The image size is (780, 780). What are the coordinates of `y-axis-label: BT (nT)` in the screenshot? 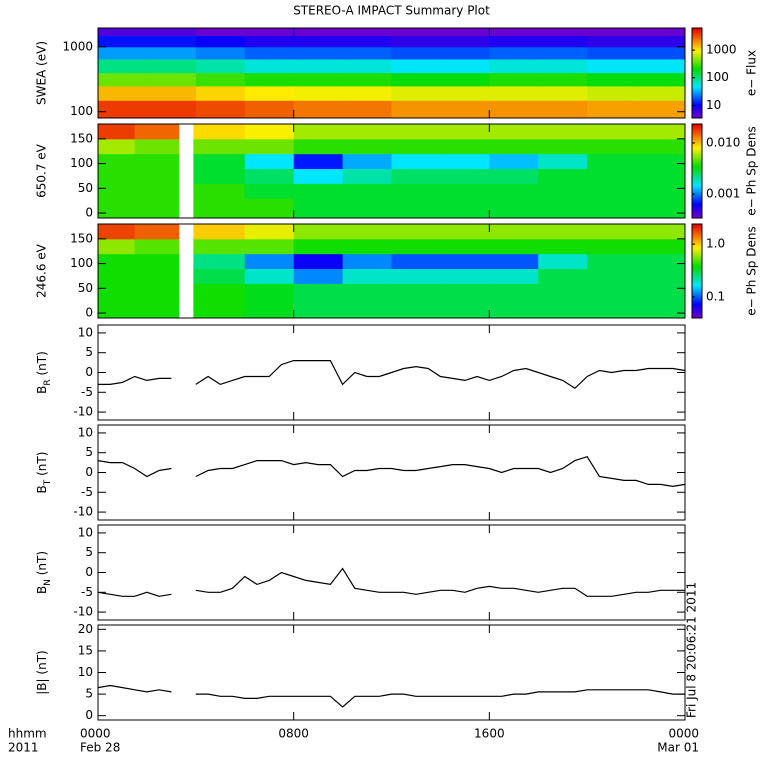 It's located at (44, 473).